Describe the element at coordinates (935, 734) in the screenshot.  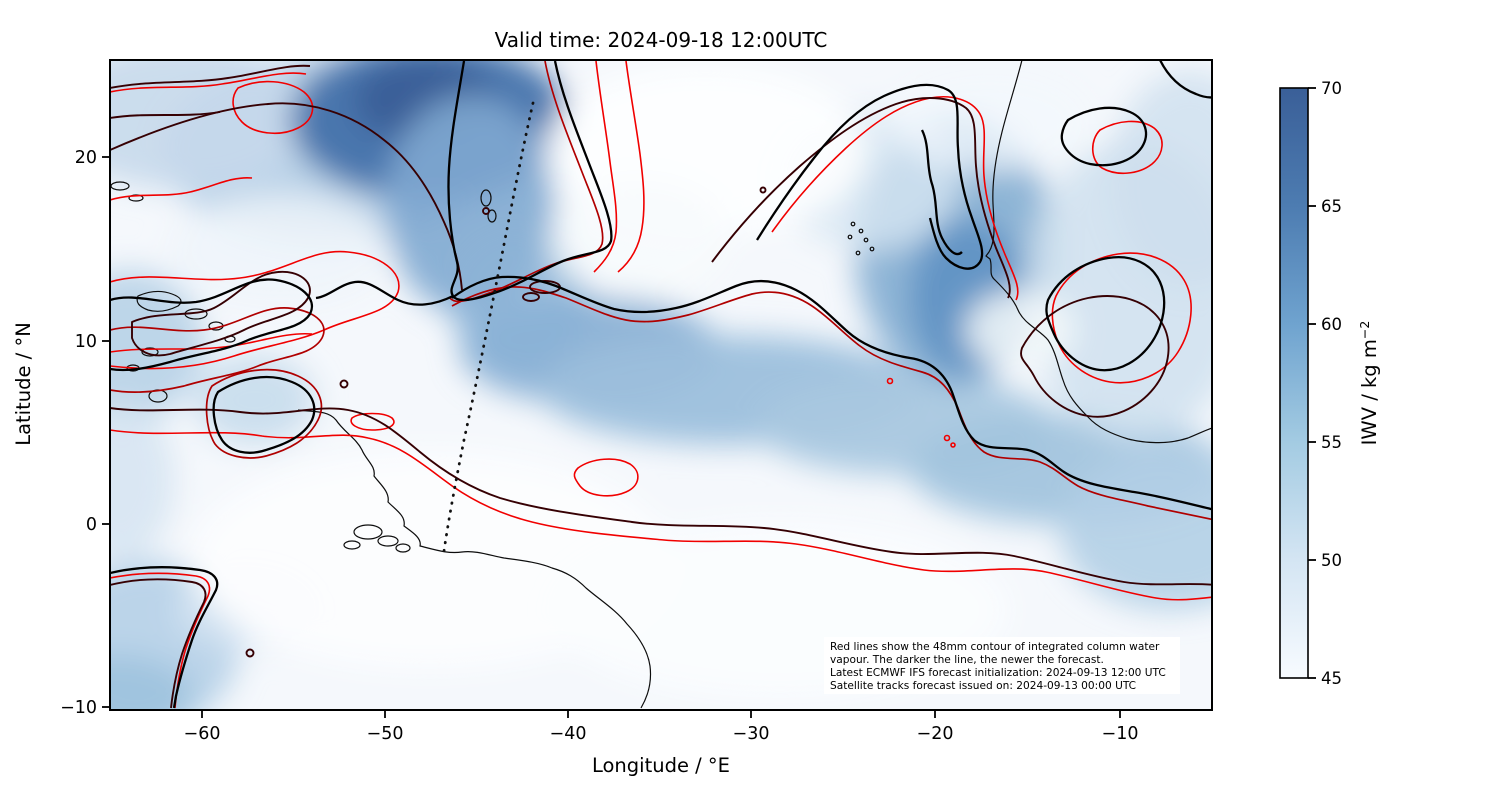
I see `x-tick-label: −20` at that location.